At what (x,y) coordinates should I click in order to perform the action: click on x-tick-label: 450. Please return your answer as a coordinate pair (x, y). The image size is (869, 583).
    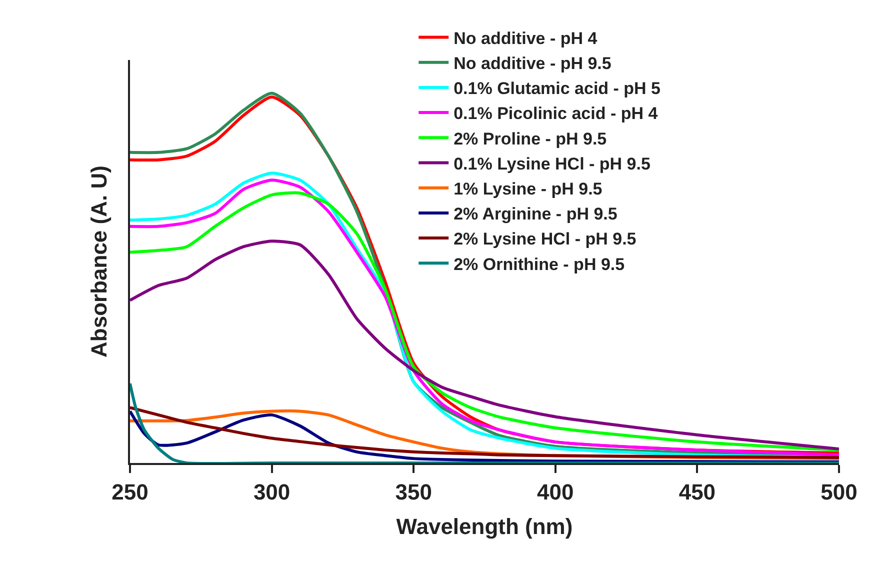
    Looking at the image, I should click on (697, 491).